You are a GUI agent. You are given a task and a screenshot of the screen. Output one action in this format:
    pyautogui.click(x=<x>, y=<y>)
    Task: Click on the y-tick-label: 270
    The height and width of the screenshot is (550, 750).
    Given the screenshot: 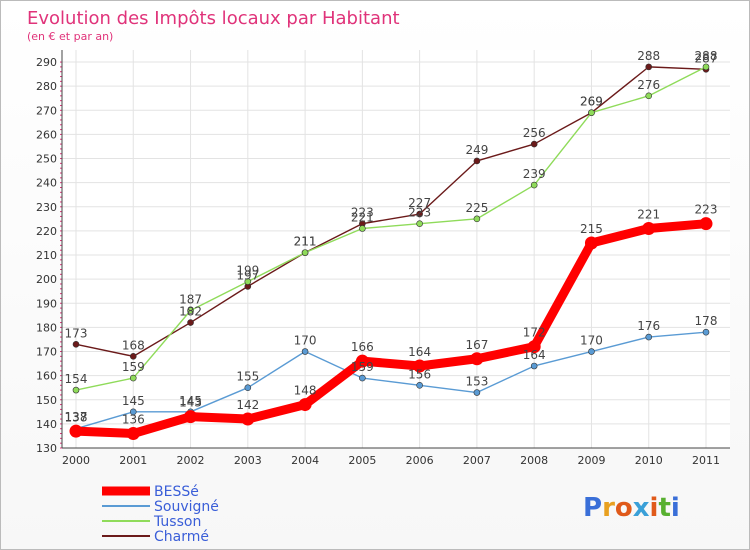 What is the action you would take?
    pyautogui.click(x=46, y=110)
    